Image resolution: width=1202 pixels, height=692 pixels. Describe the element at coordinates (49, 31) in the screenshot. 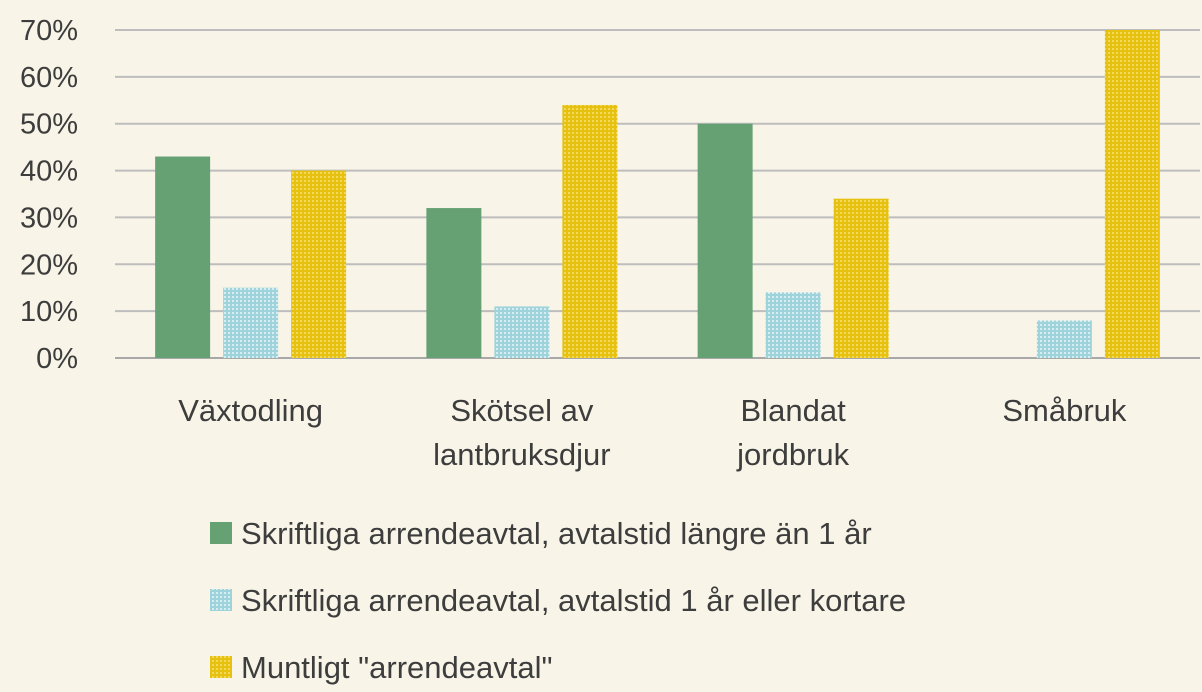

I see `y-tick-label: 70%` at that location.